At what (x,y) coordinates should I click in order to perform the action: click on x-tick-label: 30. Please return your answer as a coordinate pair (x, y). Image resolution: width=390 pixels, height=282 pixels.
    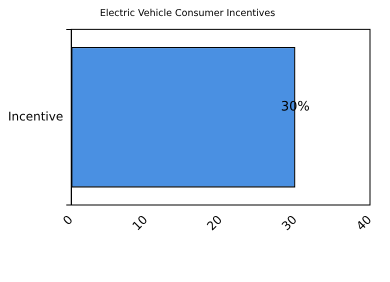
    Looking at the image, I should click on (289, 223).